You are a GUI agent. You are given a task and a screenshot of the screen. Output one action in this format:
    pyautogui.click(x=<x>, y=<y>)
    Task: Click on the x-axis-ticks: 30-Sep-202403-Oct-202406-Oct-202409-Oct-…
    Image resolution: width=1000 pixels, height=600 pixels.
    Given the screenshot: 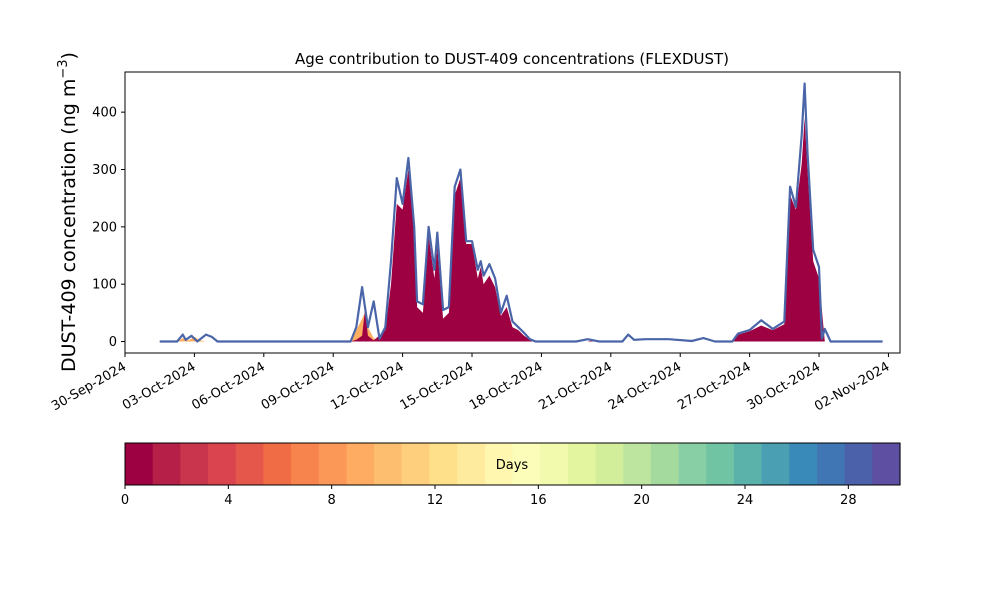 What is the action you would take?
    pyautogui.click(x=470, y=383)
    